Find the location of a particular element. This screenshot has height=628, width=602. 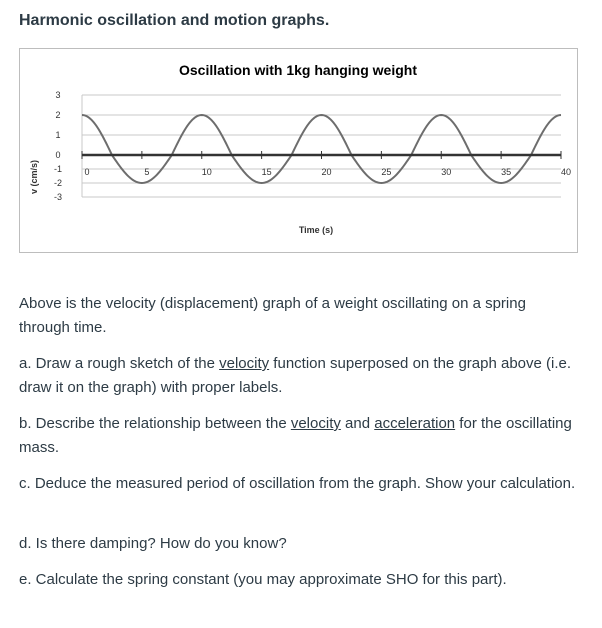

y-tick-label: 3 is located at coordinates (57, 95).